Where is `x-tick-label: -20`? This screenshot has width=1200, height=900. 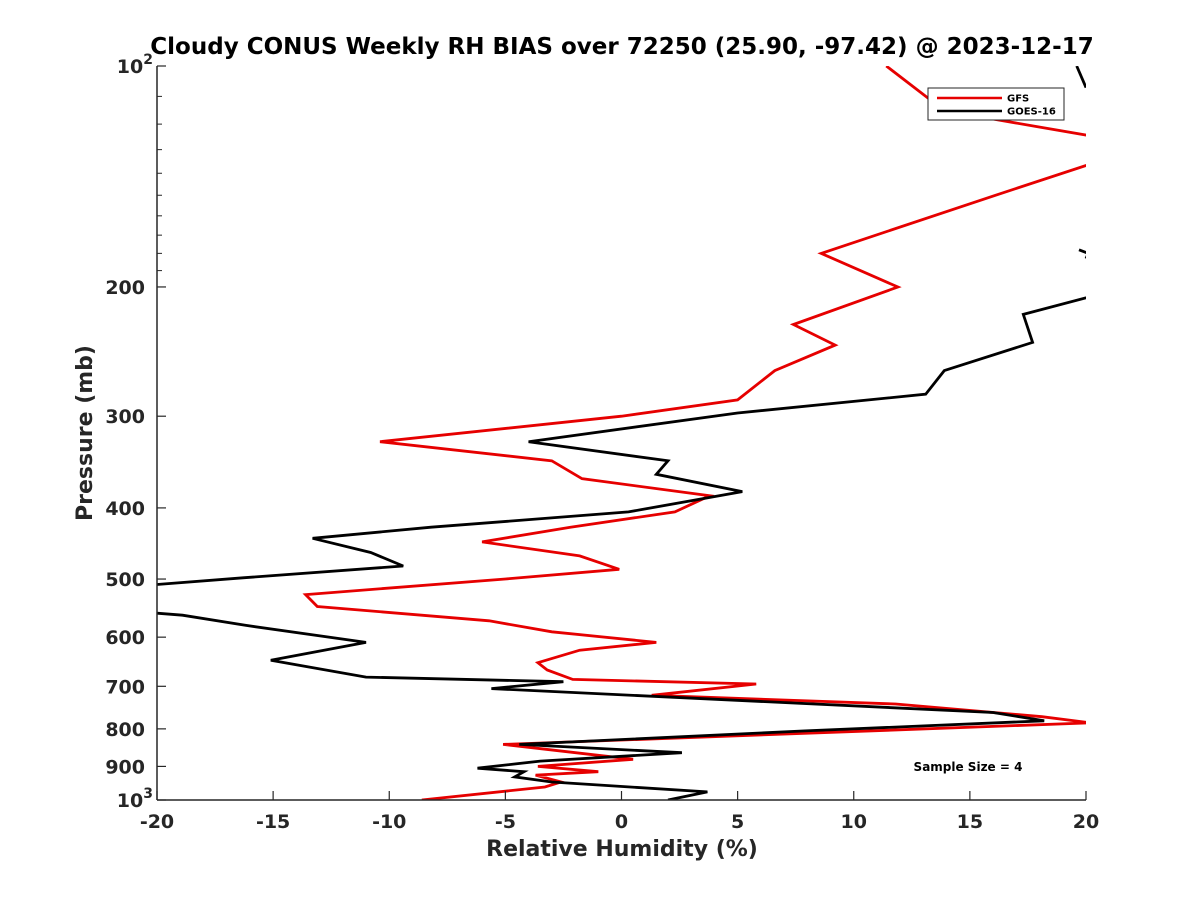 x-tick-label: -20 is located at coordinates (157, 822).